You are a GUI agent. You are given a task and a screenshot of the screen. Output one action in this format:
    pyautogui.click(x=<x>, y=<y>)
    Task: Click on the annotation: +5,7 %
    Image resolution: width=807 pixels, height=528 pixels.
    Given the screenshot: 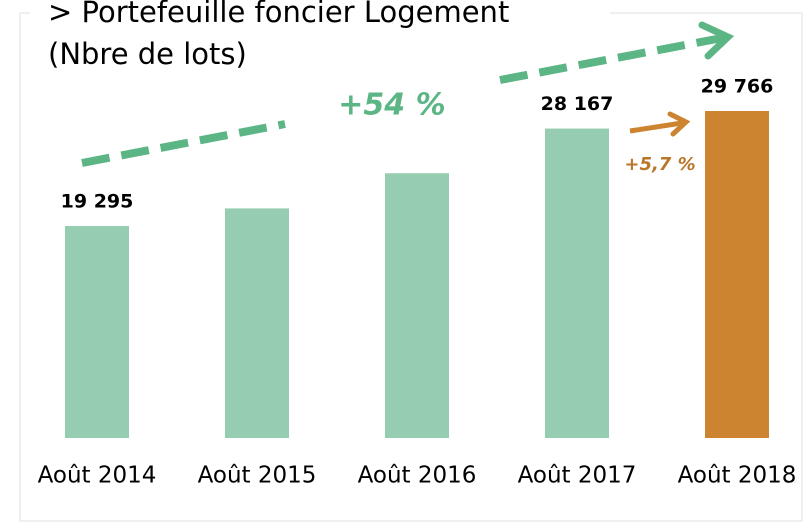 What is the action you would take?
    pyautogui.click(x=659, y=164)
    